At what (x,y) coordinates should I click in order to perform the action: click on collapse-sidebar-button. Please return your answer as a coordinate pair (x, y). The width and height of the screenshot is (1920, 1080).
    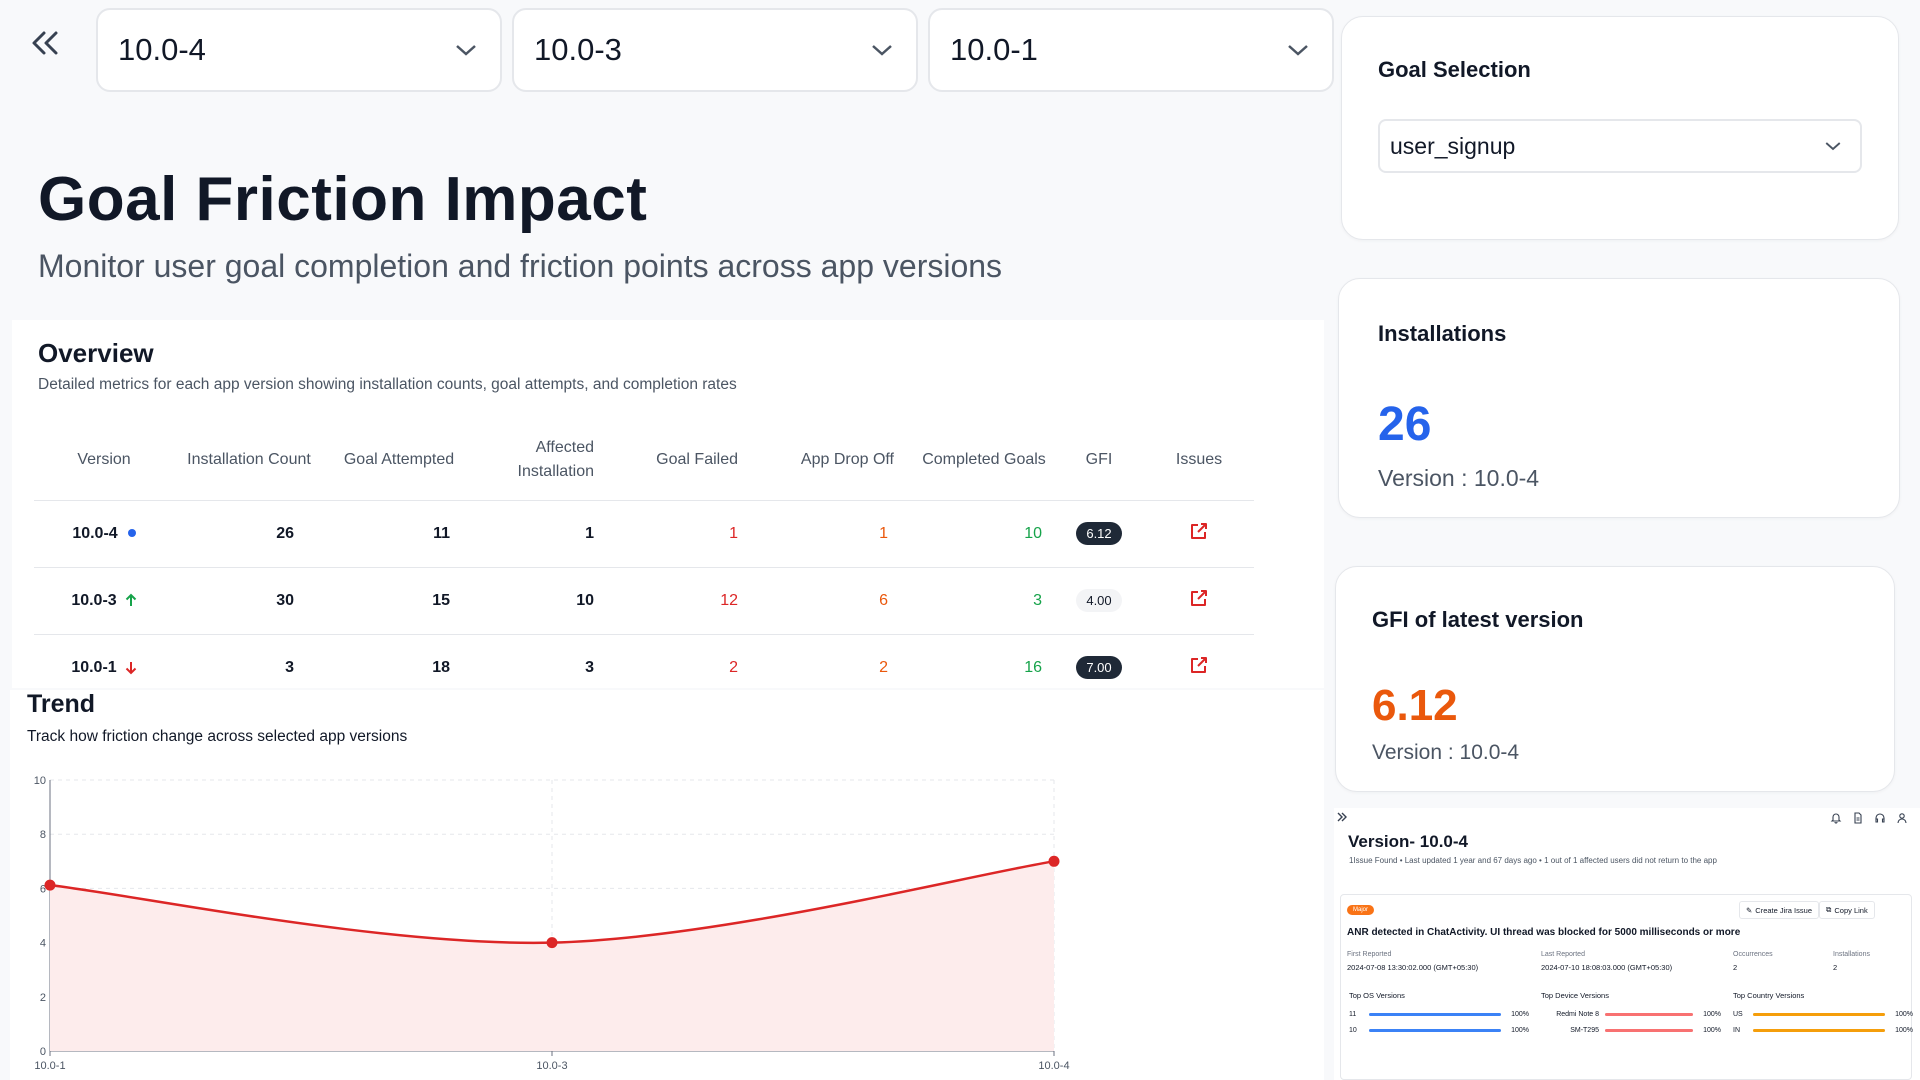
    Looking at the image, I should click on (44, 43).